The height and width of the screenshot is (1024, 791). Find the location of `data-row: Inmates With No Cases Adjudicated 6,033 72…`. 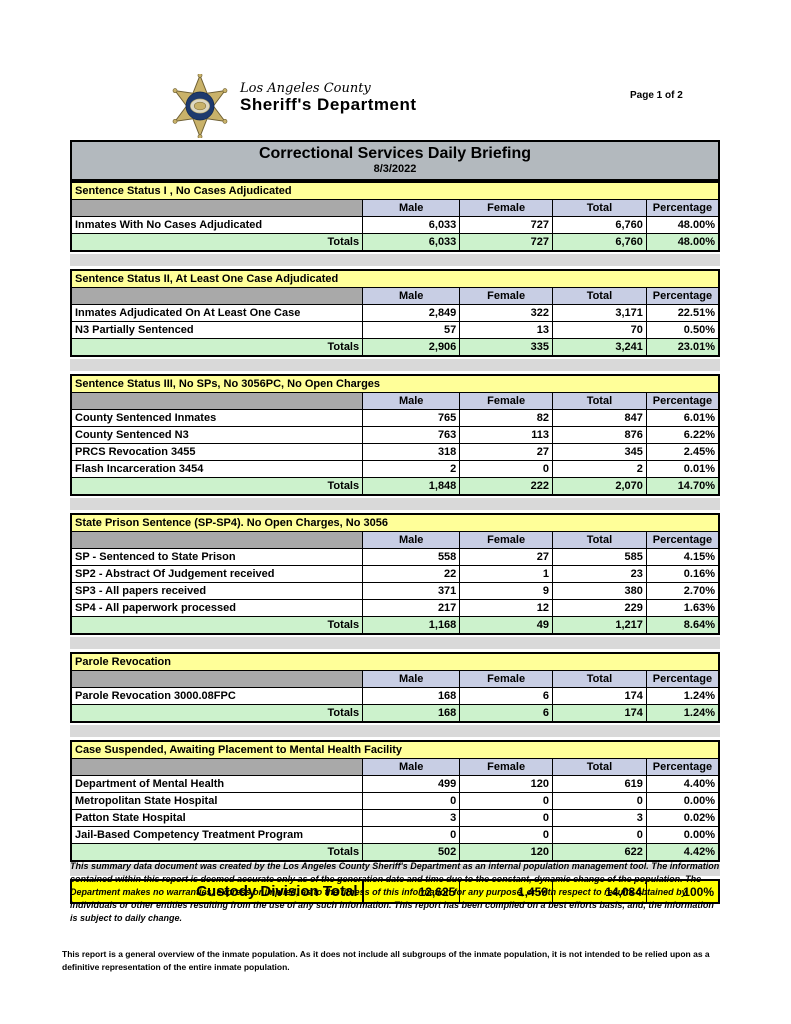

data-row: Inmates With No Cases Adjudicated 6,033 72… is located at coordinates (395, 225).